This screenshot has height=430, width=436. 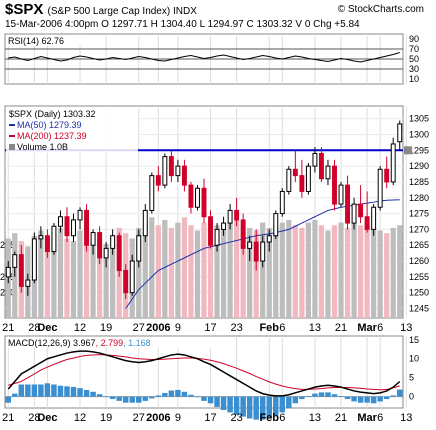 I want to click on x-tick-label: Mar, so click(x=367, y=328).